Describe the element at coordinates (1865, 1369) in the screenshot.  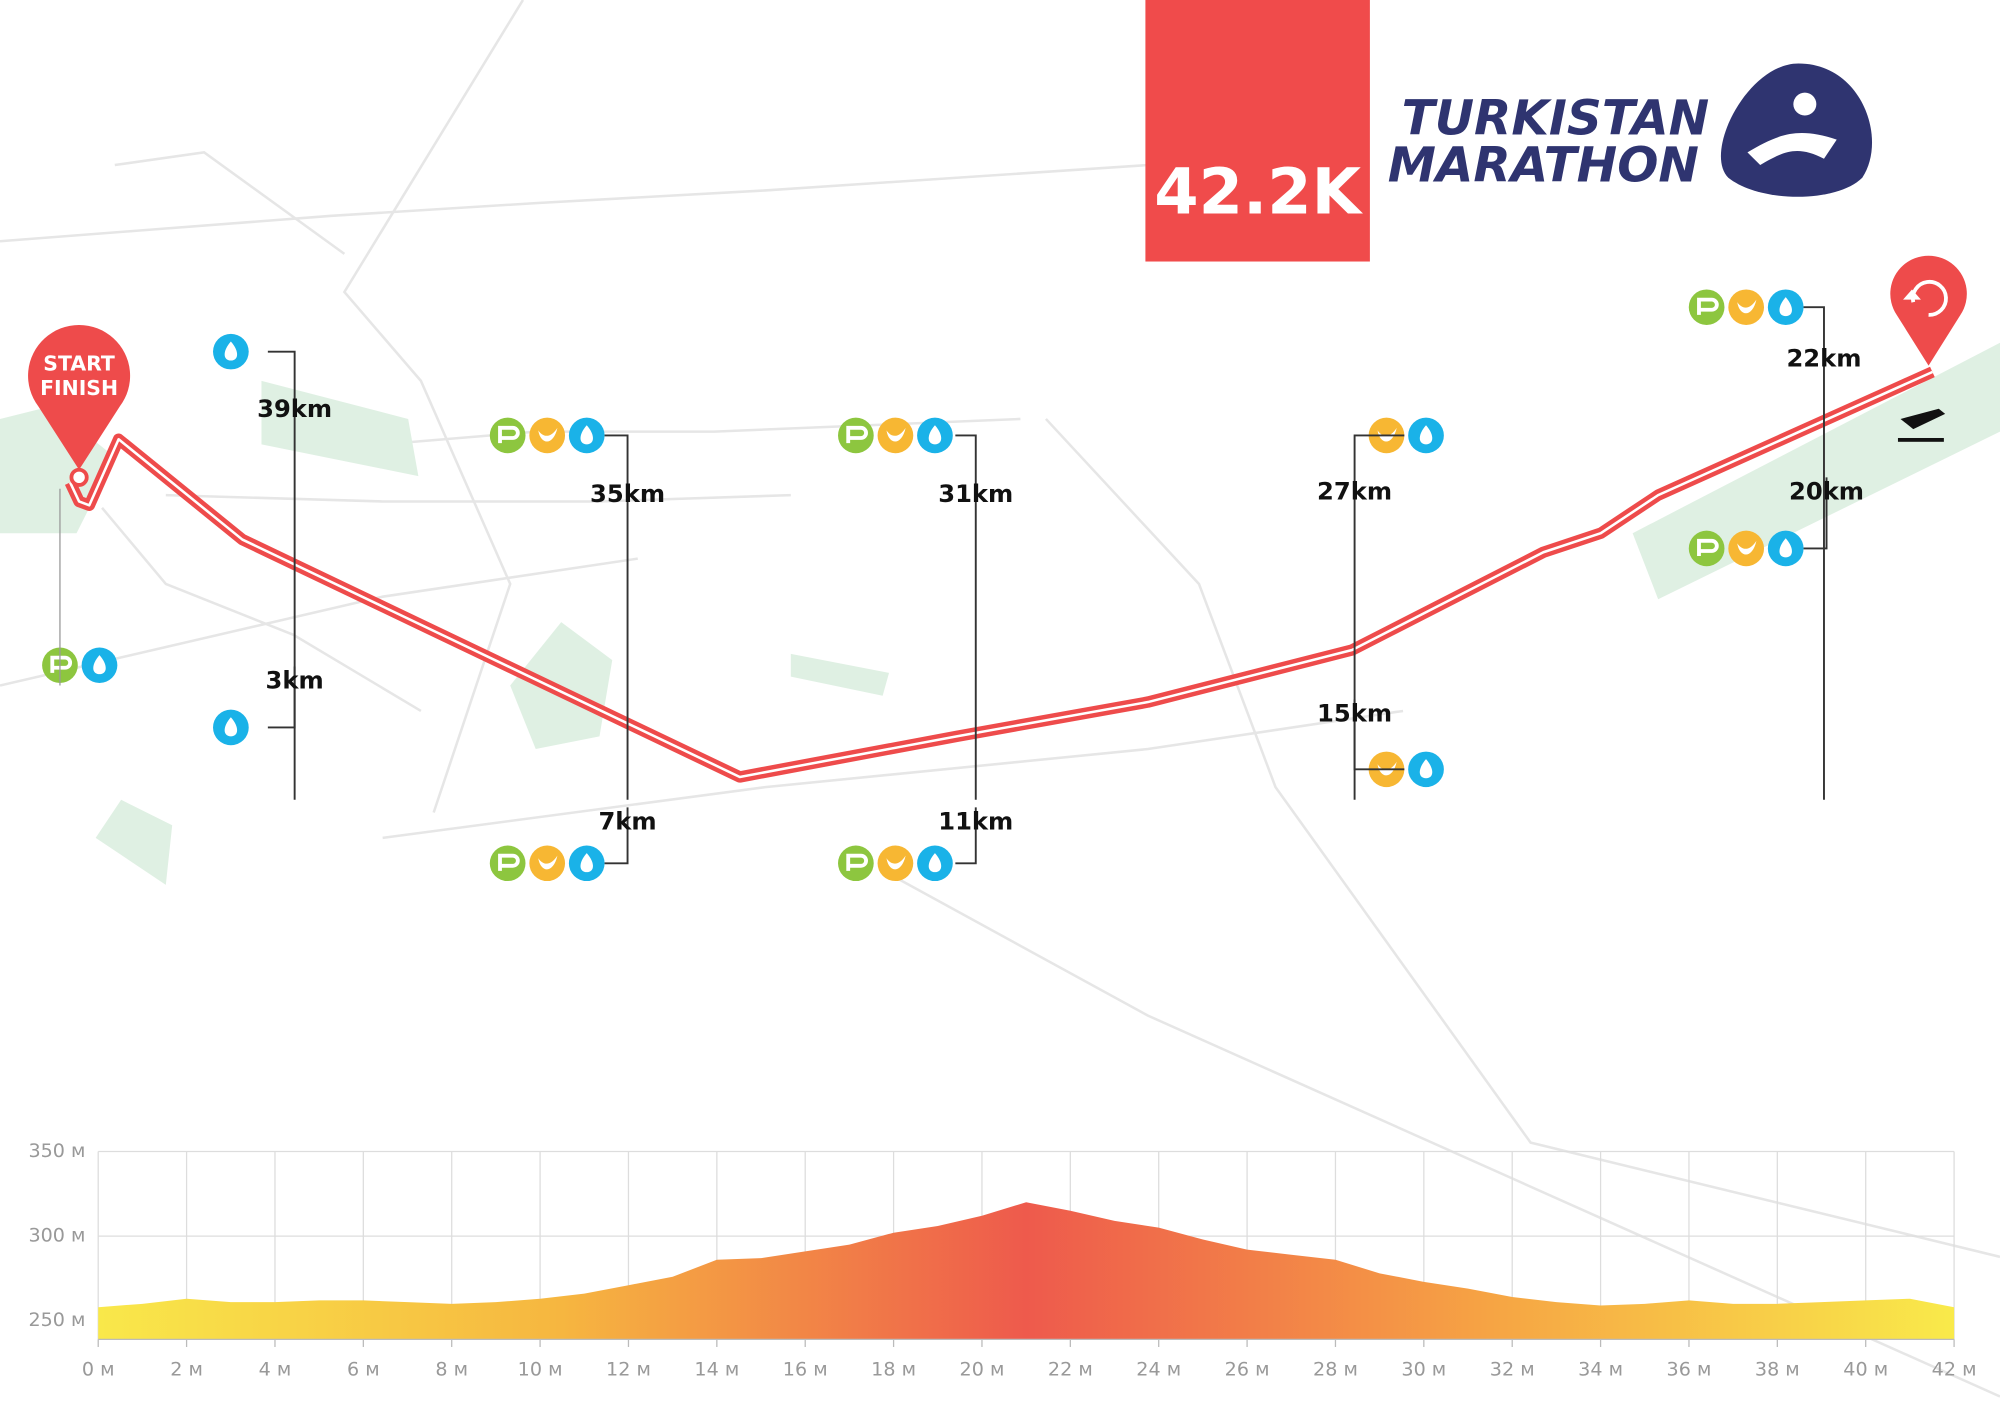
I see `x-tick-label: 40 м` at that location.